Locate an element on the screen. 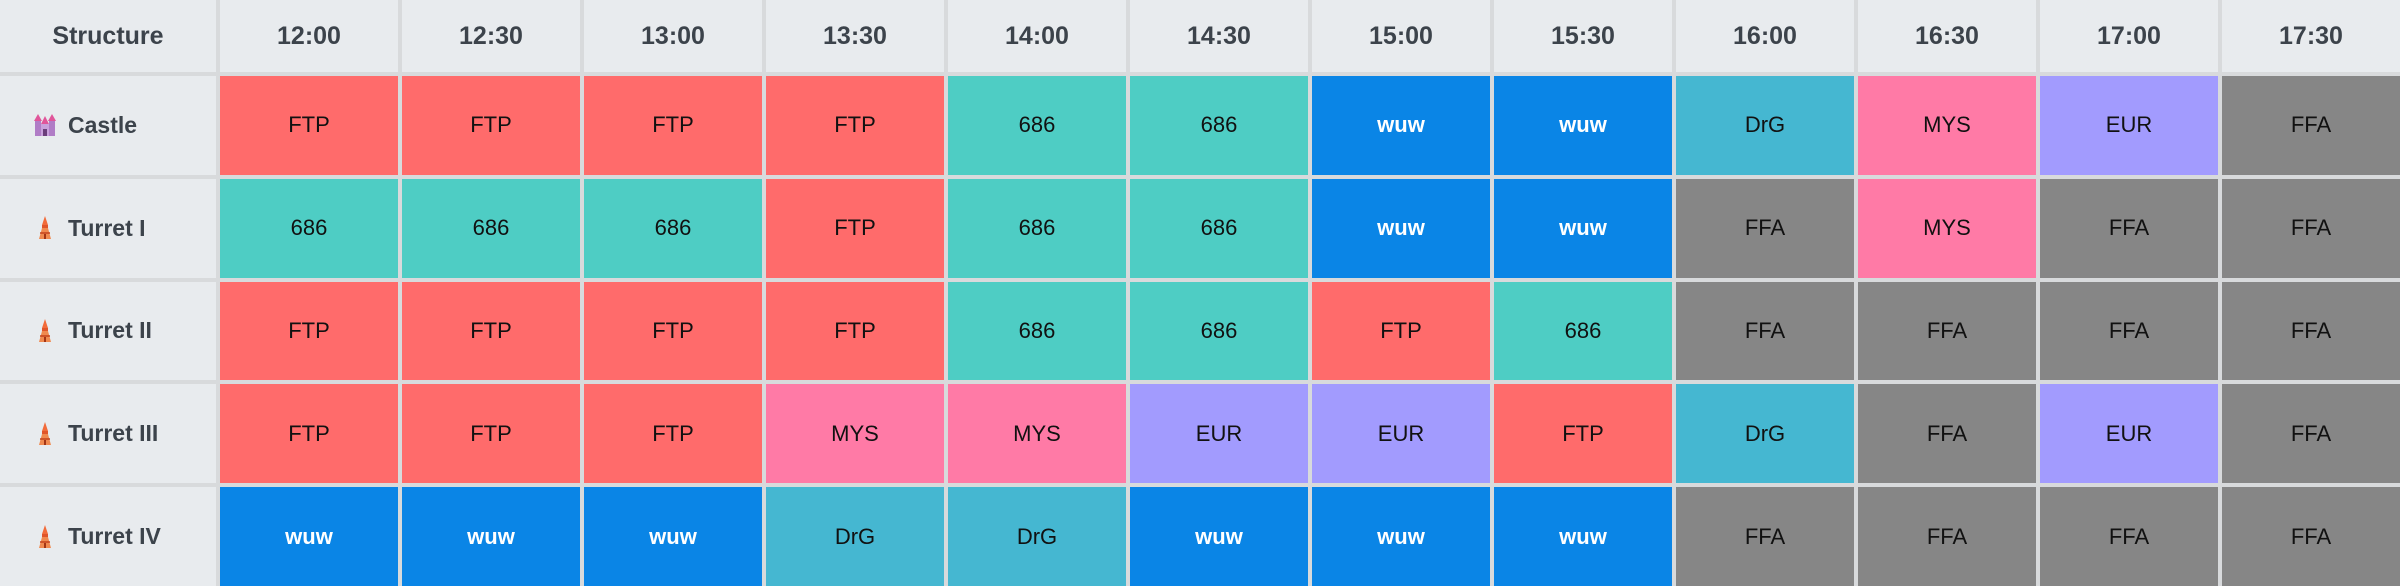  time-column-header: 12:30 is located at coordinates (491, 36).